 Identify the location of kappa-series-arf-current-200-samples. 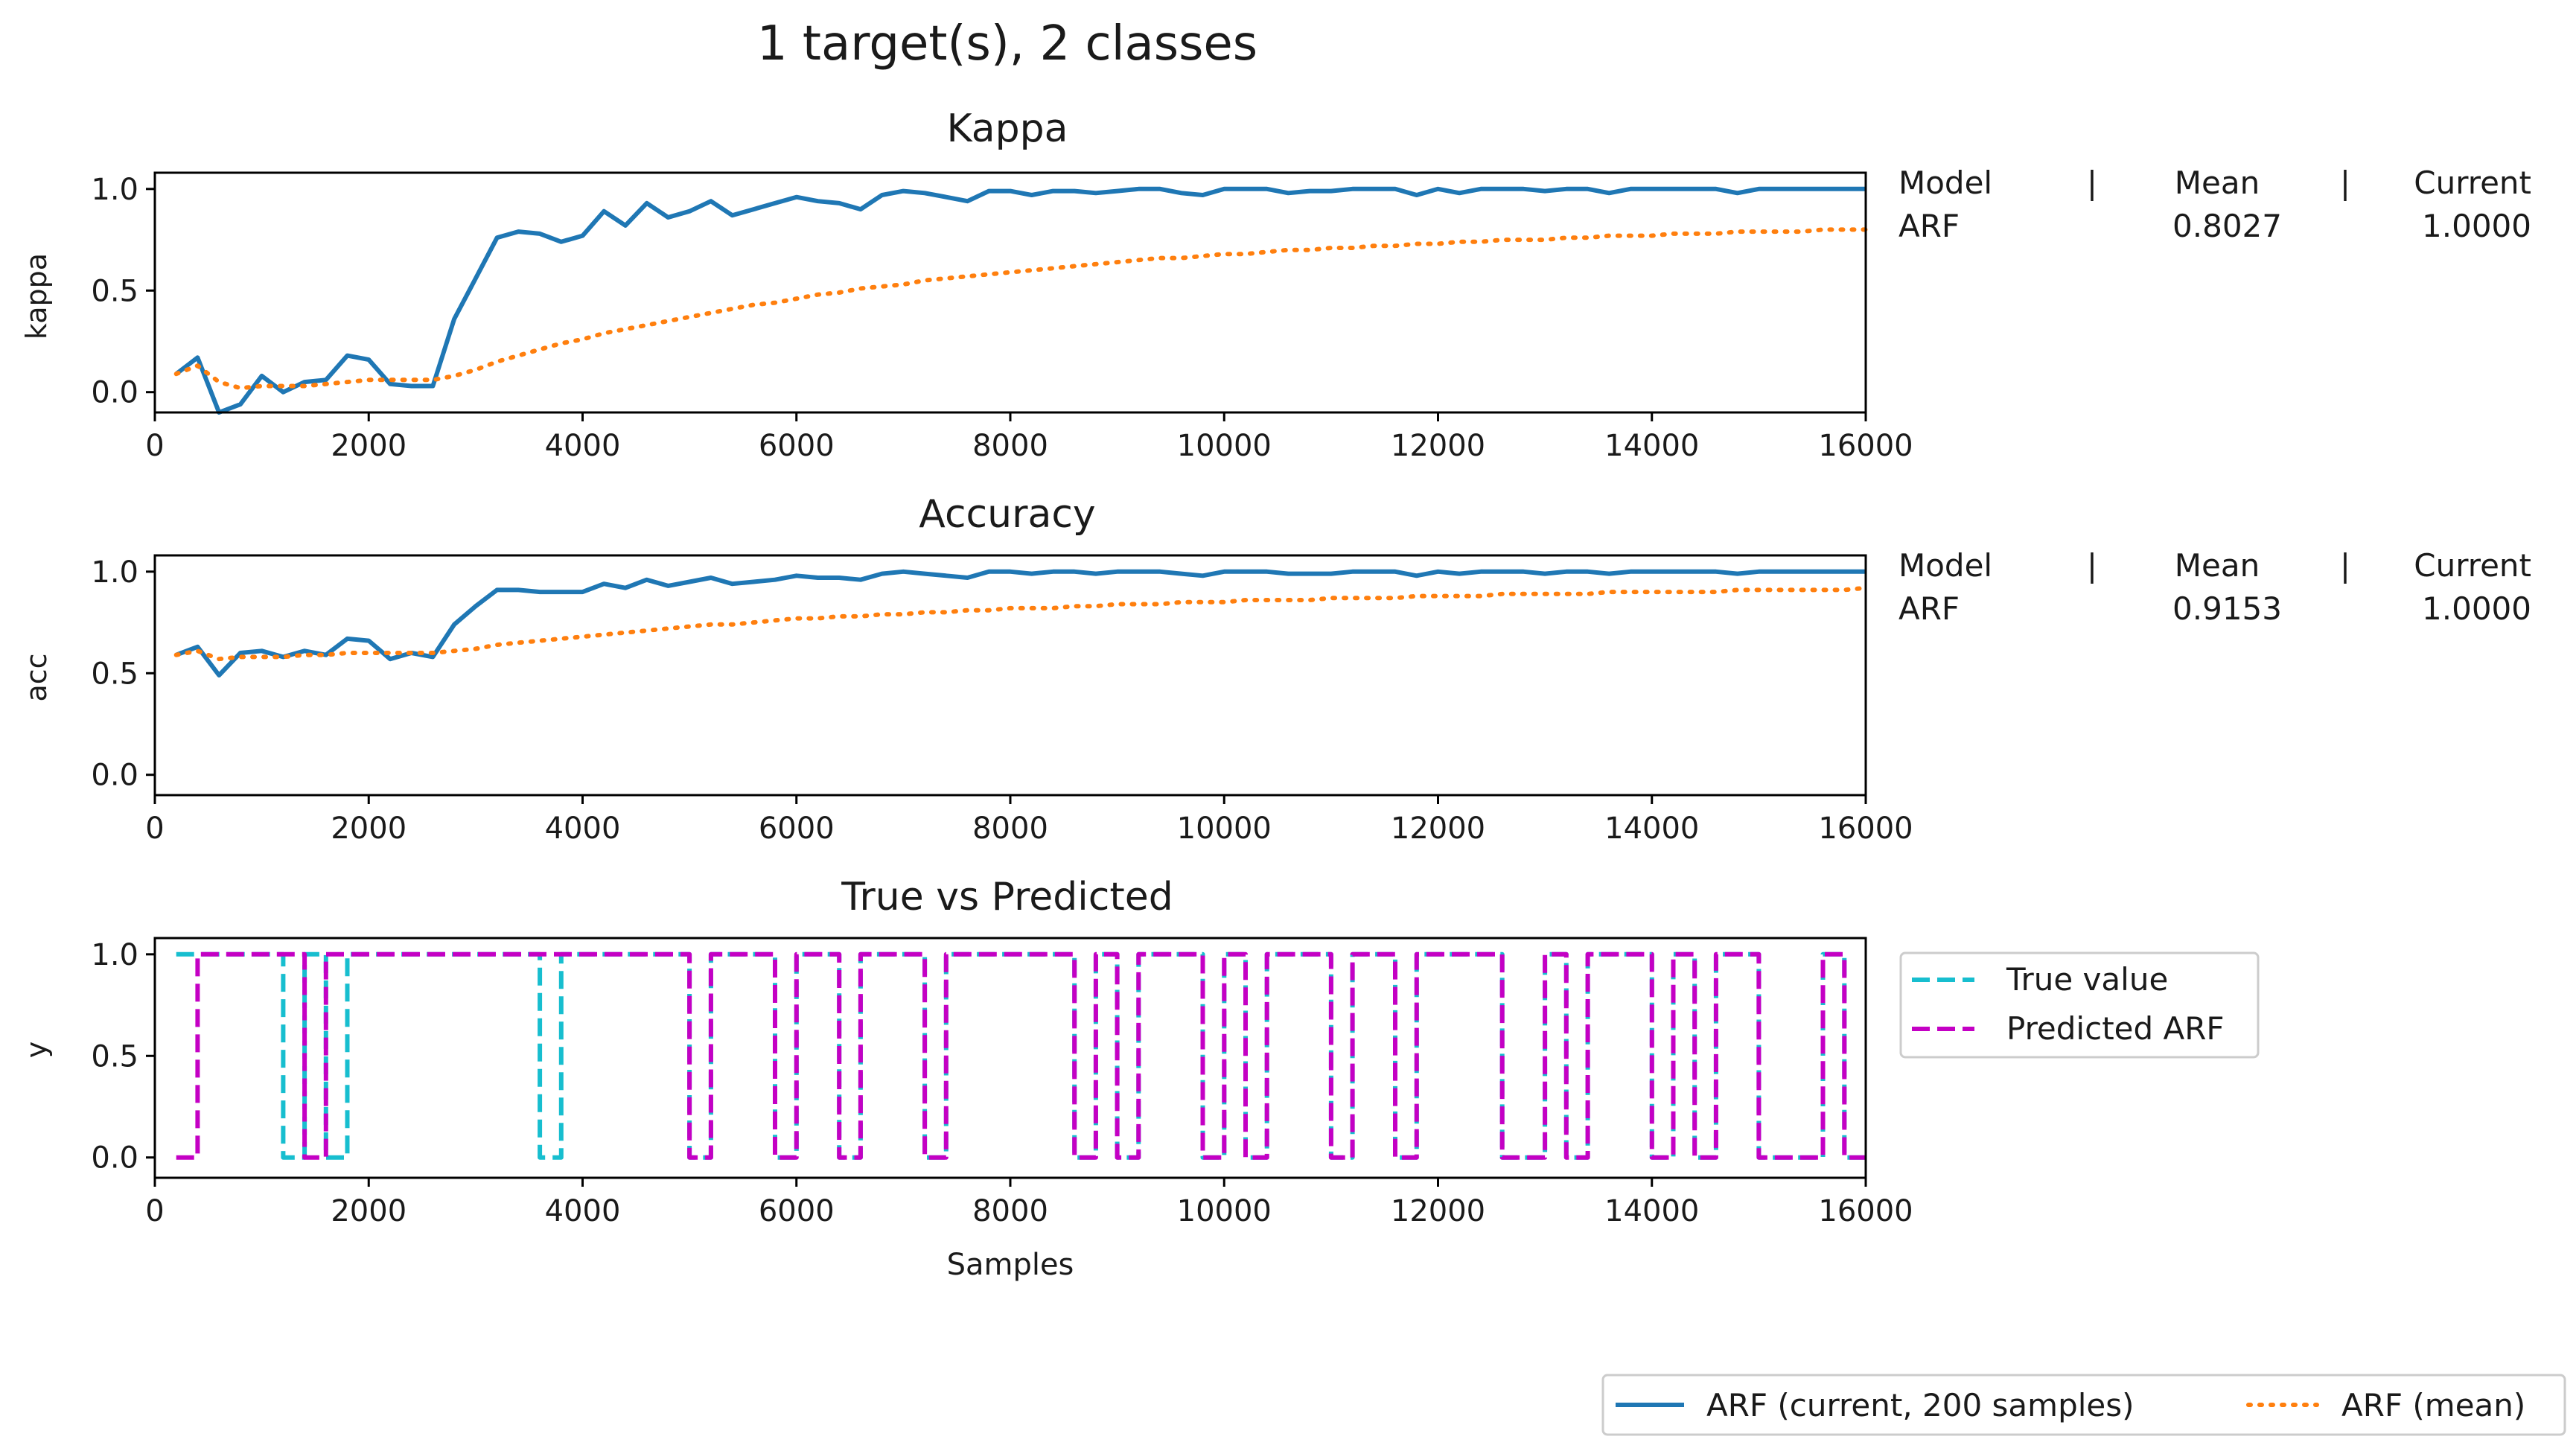
(1020, 300).